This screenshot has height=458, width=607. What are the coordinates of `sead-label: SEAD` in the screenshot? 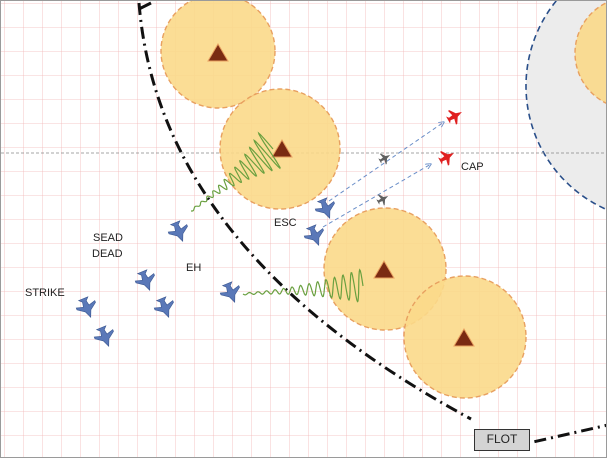 It's located at (108, 238).